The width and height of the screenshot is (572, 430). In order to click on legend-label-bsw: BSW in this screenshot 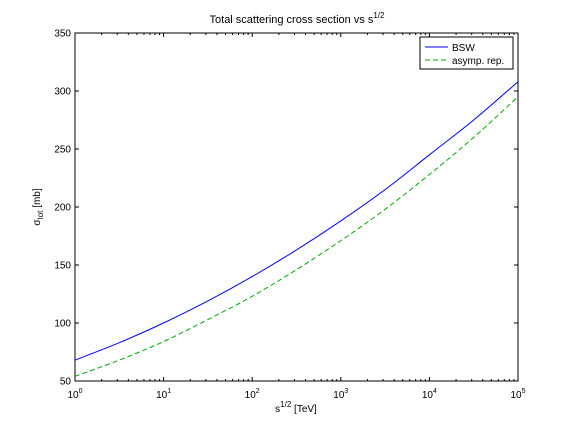, I will do `click(463, 48)`.